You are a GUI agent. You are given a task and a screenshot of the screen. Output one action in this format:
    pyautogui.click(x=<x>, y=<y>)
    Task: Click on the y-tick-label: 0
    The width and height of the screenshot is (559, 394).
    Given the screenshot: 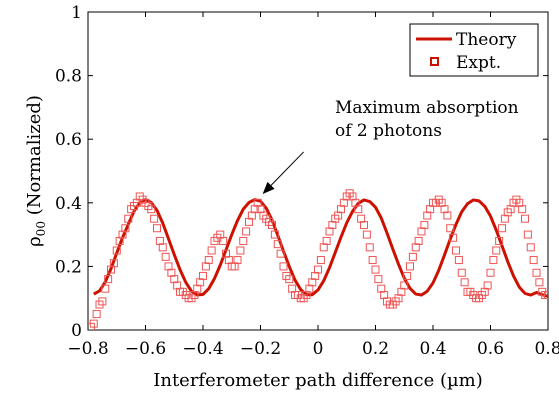 What is the action you would take?
    pyautogui.click(x=76, y=331)
    